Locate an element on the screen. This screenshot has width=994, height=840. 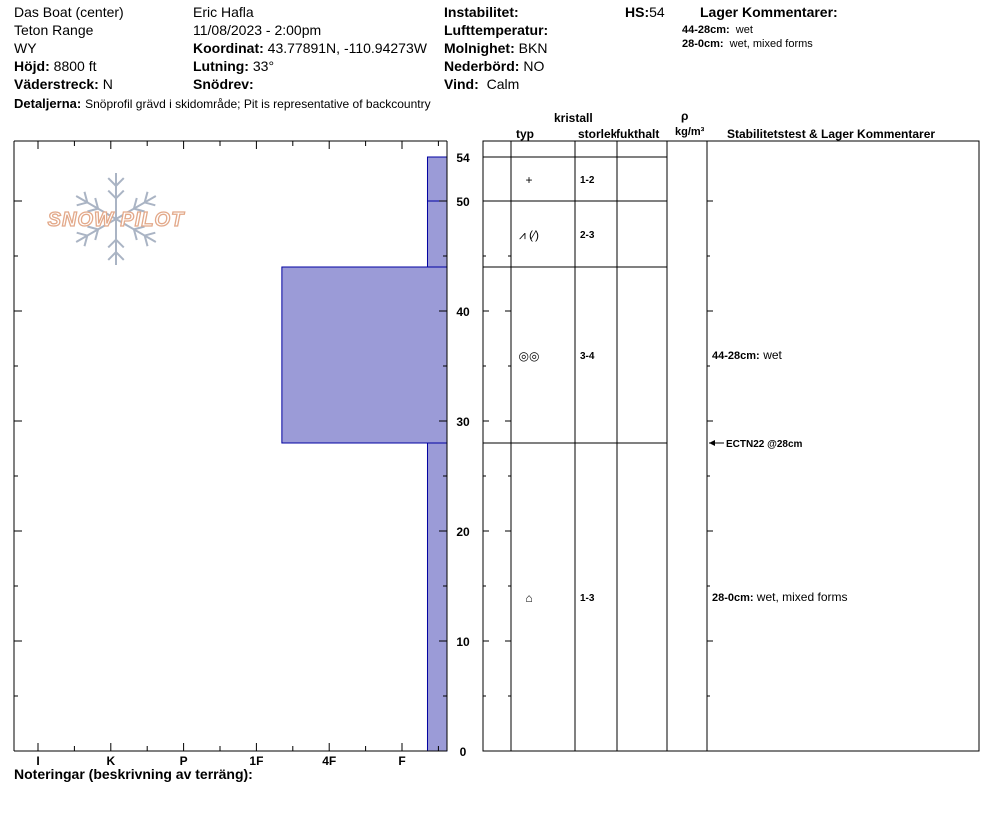
stability-column-title: Stabilitetstest & Lager Kommentarer is located at coordinates (831, 134).